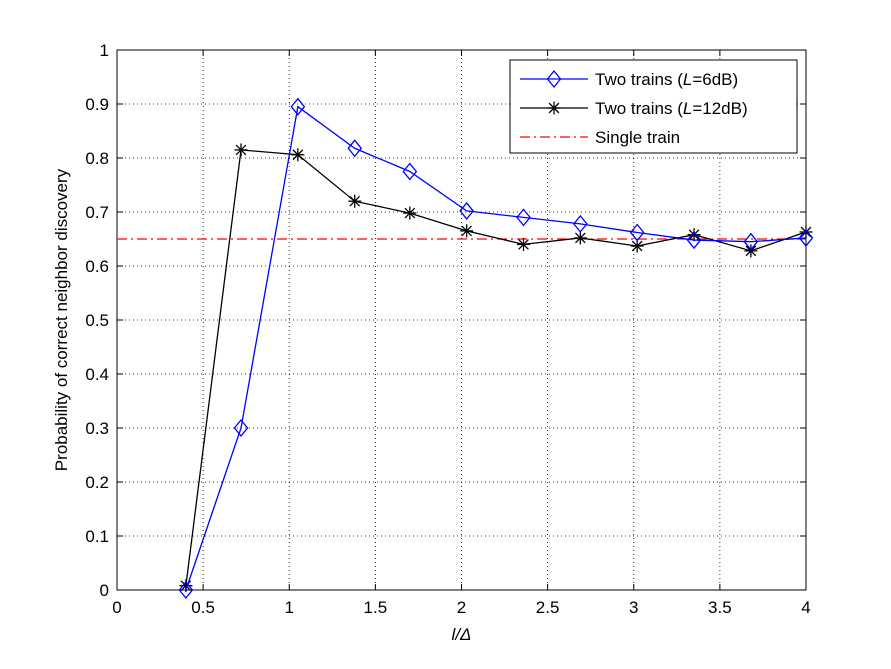  Describe the element at coordinates (637, 137) in the screenshot. I see `legend-label: Single train` at that location.